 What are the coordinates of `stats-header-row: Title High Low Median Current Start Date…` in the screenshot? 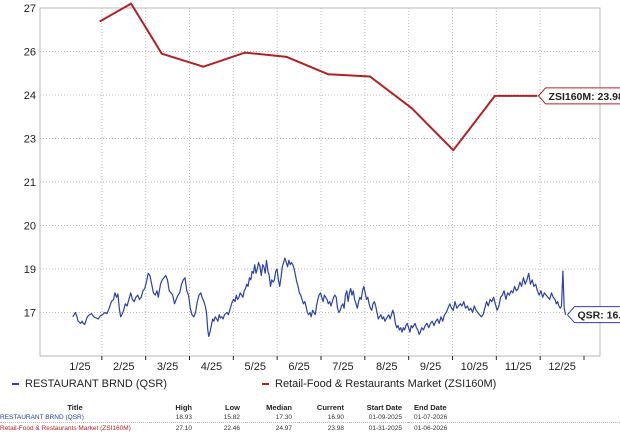 It's located at (310, 407).